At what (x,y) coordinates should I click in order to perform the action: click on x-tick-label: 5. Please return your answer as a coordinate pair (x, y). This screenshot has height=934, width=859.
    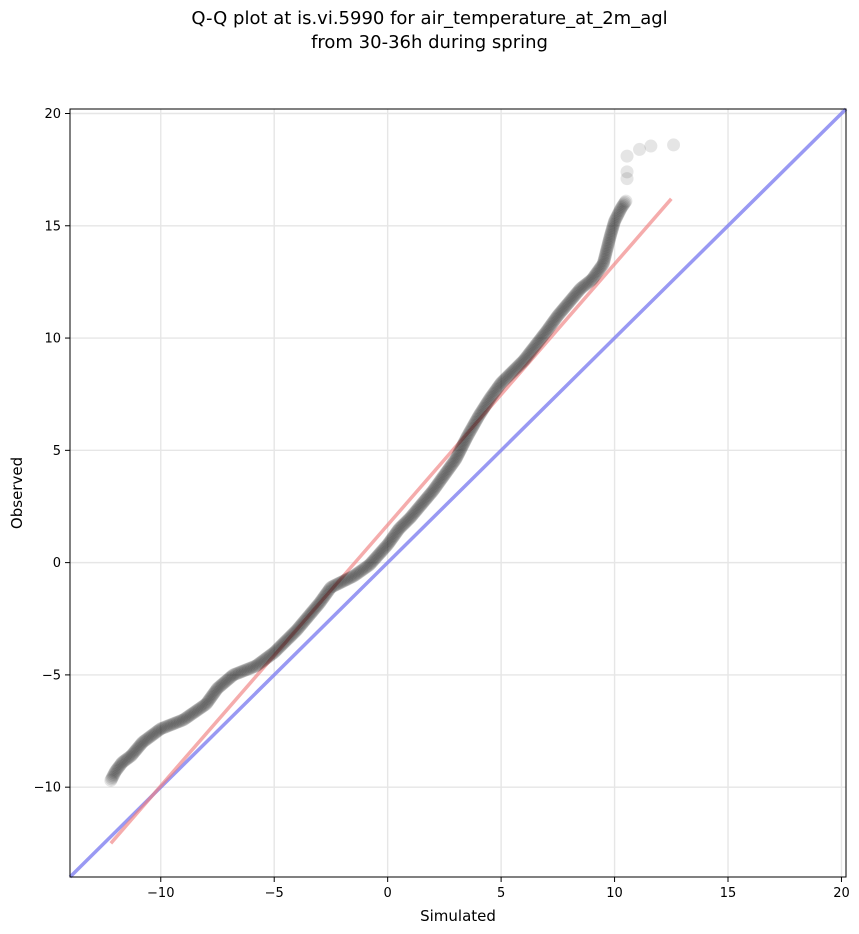
    Looking at the image, I should click on (501, 893).